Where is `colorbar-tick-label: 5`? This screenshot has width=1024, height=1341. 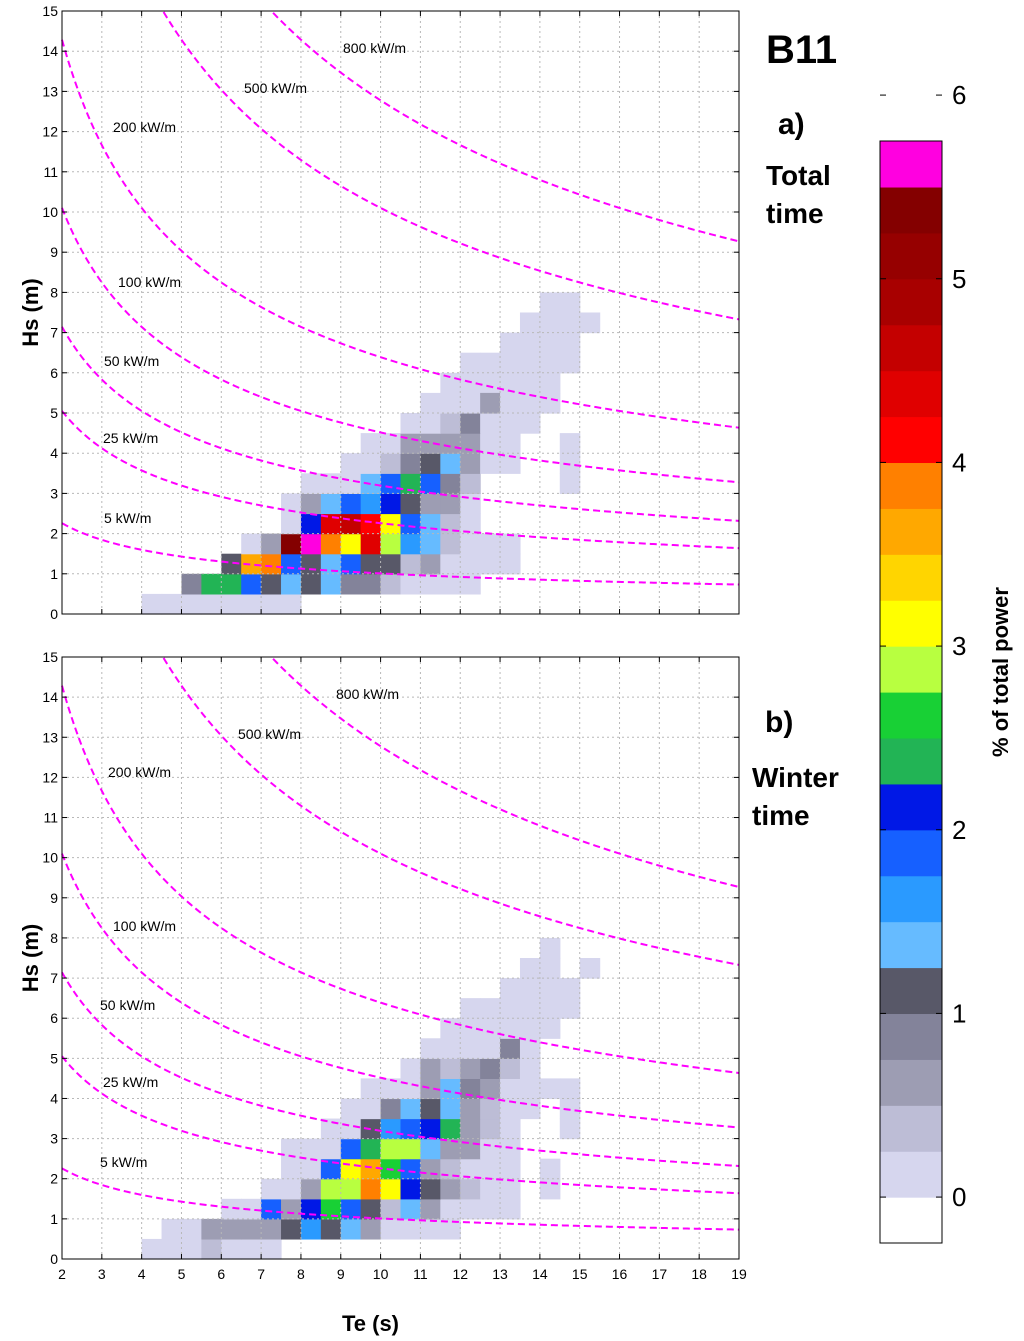 colorbar-tick-label: 5 is located at coordinates (959, 279).